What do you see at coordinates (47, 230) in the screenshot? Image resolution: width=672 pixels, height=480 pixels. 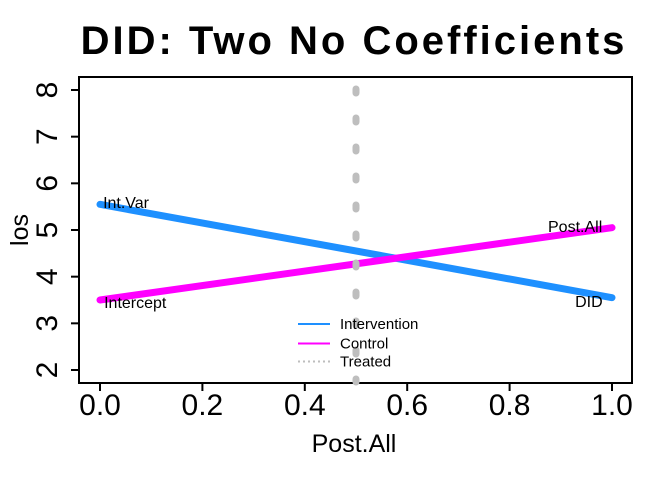 I see `y-tick-label: 5` at bounding box center [47, 230].